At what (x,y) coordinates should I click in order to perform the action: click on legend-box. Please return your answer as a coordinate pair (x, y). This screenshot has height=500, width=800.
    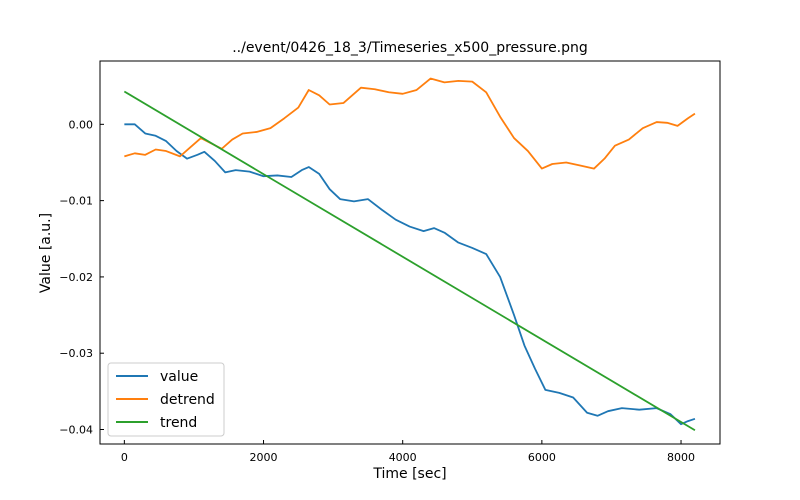
    Looking at the image, I should click on (166, 399).